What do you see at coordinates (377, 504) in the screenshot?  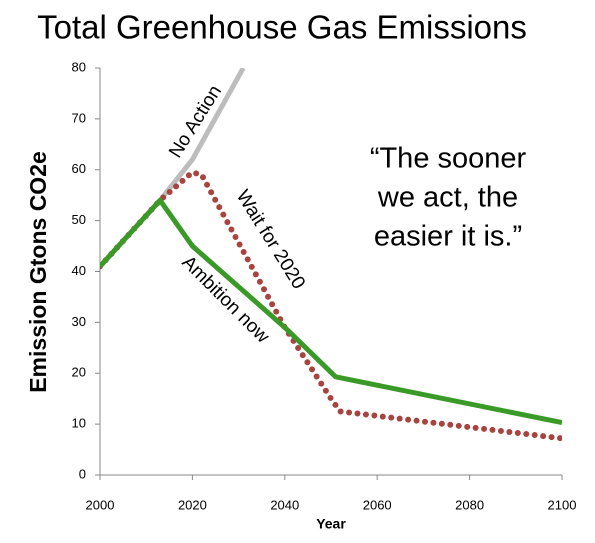 I see `x-tick-label: 2060` at bounding box center [377, 504].